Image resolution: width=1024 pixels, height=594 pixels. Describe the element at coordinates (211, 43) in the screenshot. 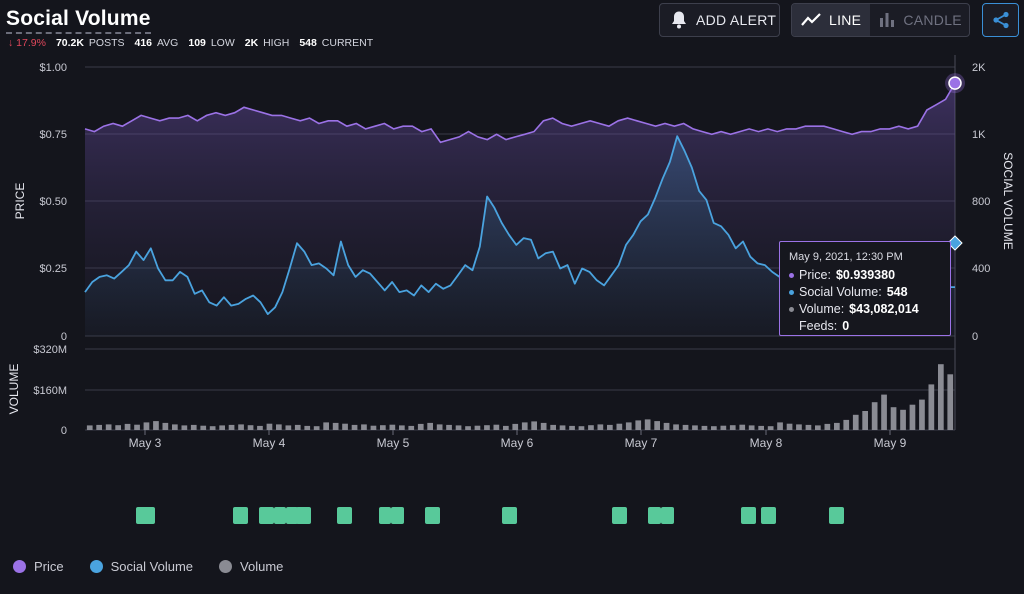

I see `stat-low: 109 LOW` at that location.